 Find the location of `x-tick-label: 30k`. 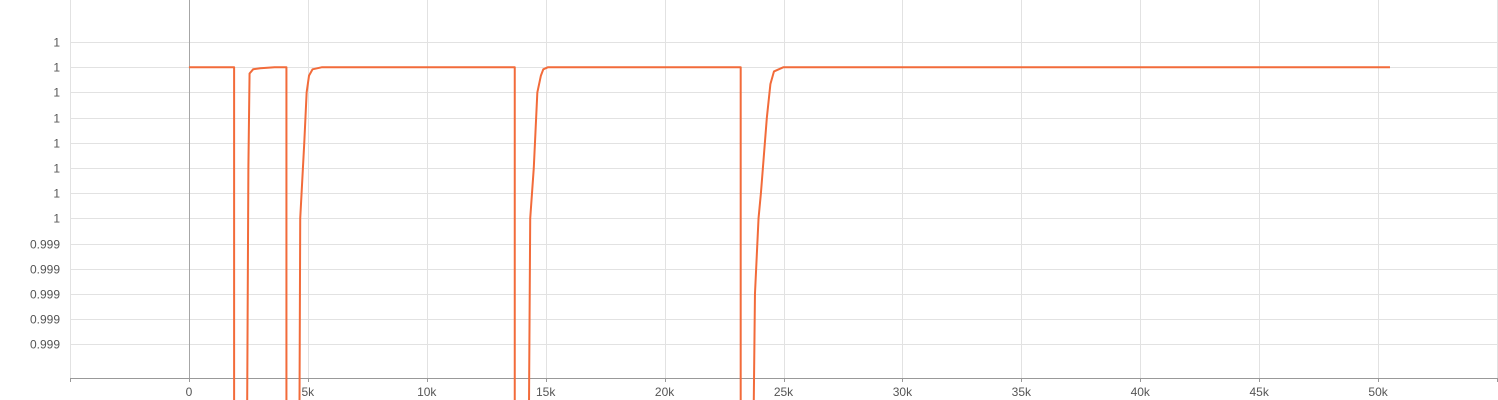

x-tick-label: 30k is located at coordinates (903, 392).